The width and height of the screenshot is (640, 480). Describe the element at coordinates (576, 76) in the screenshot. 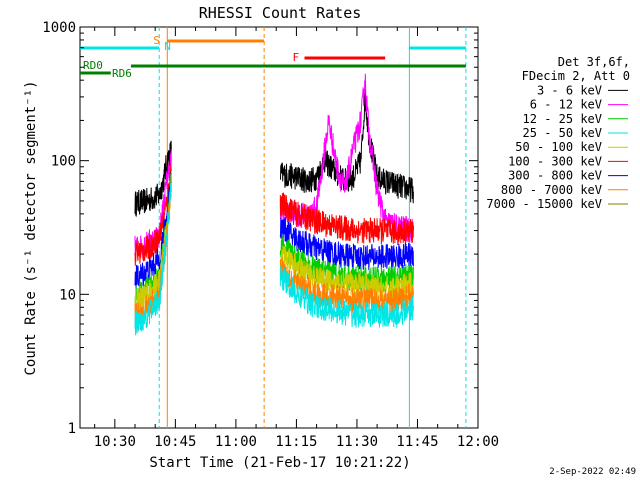

I see `legend-header: FDecim 2, Att 0` at that location.